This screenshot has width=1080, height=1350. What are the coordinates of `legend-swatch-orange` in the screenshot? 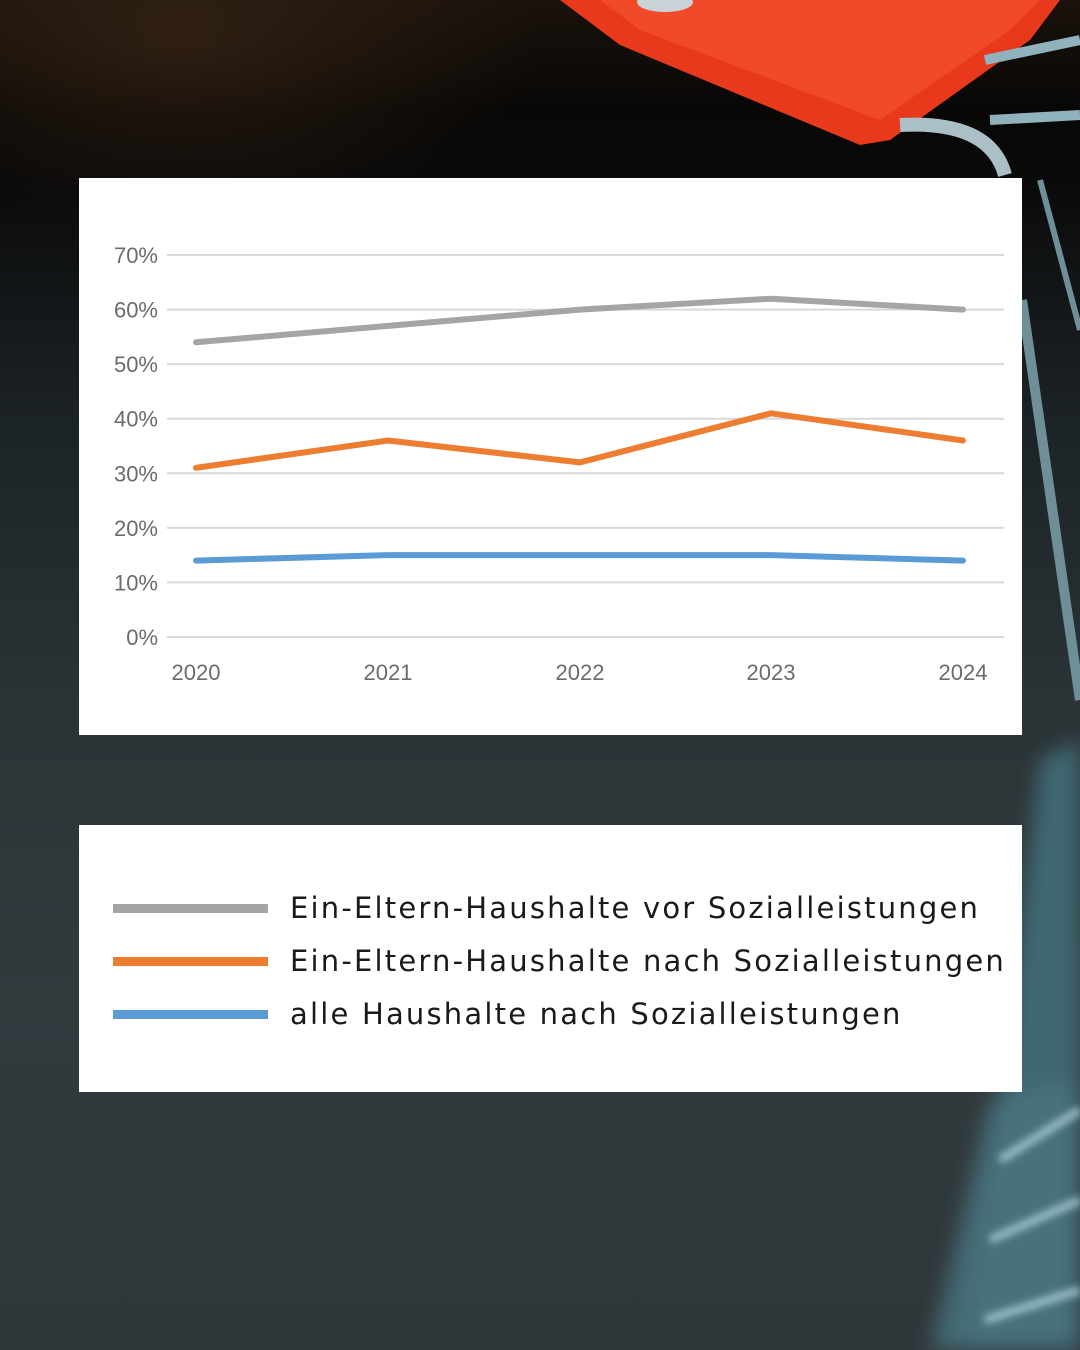 It's located at (190, 961).